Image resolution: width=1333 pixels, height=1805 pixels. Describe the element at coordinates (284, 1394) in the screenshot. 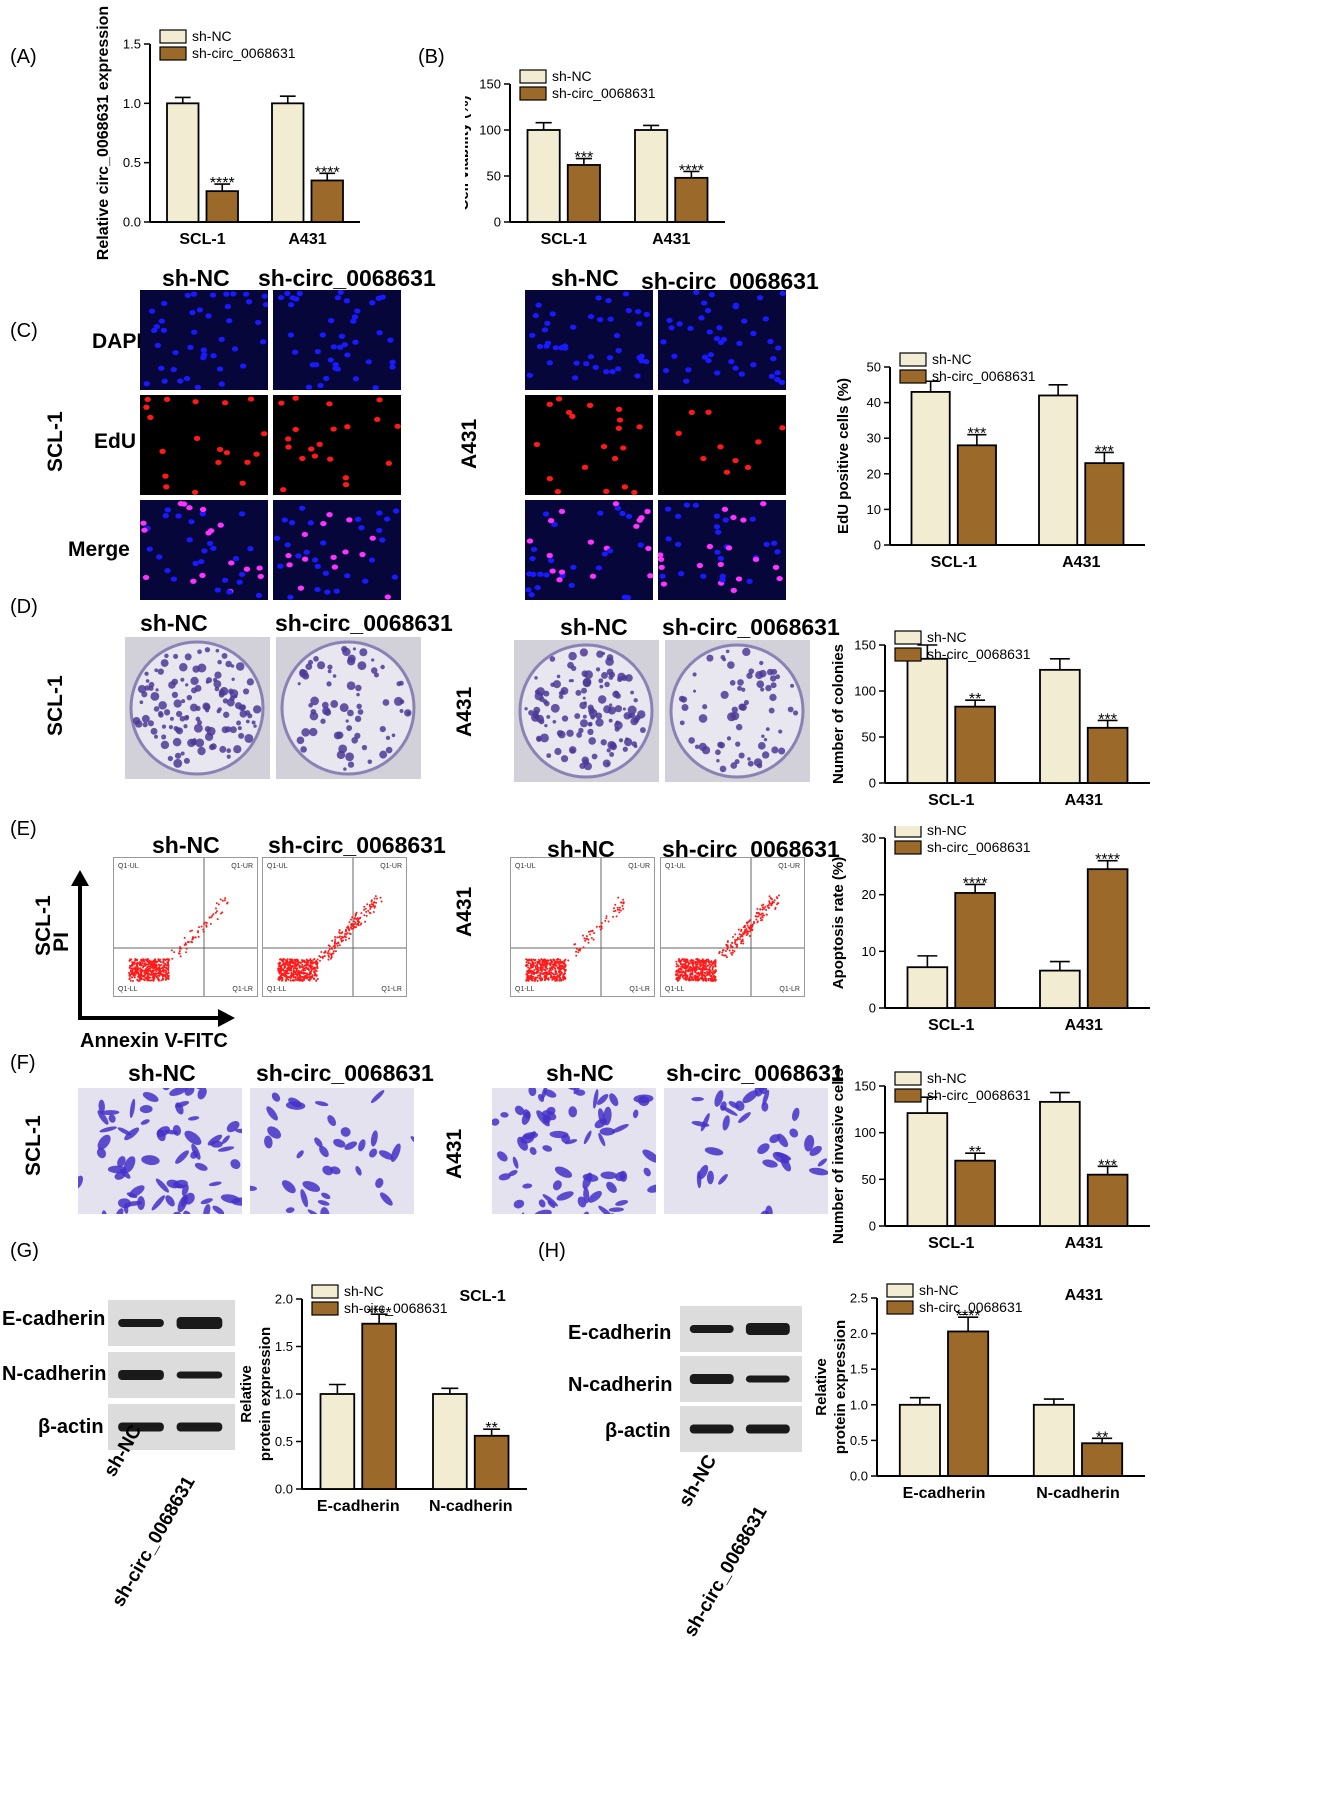

I see `y-tick-label: 1.0` at that location.